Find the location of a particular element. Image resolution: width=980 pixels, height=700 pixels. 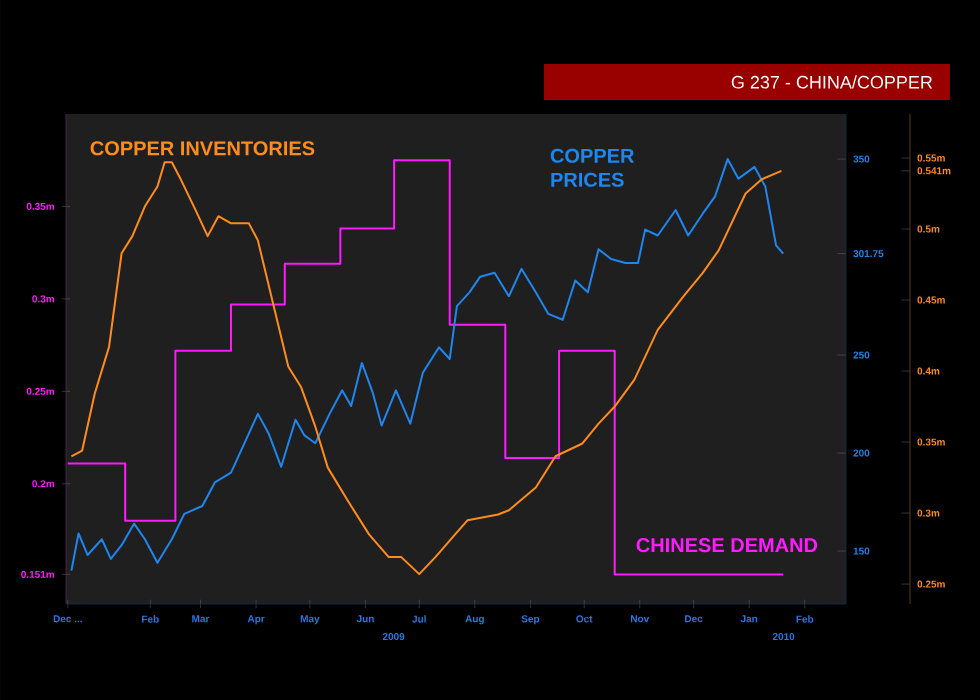

series-label: COPPER INVENTORIES is located at coordinates (202, 148).